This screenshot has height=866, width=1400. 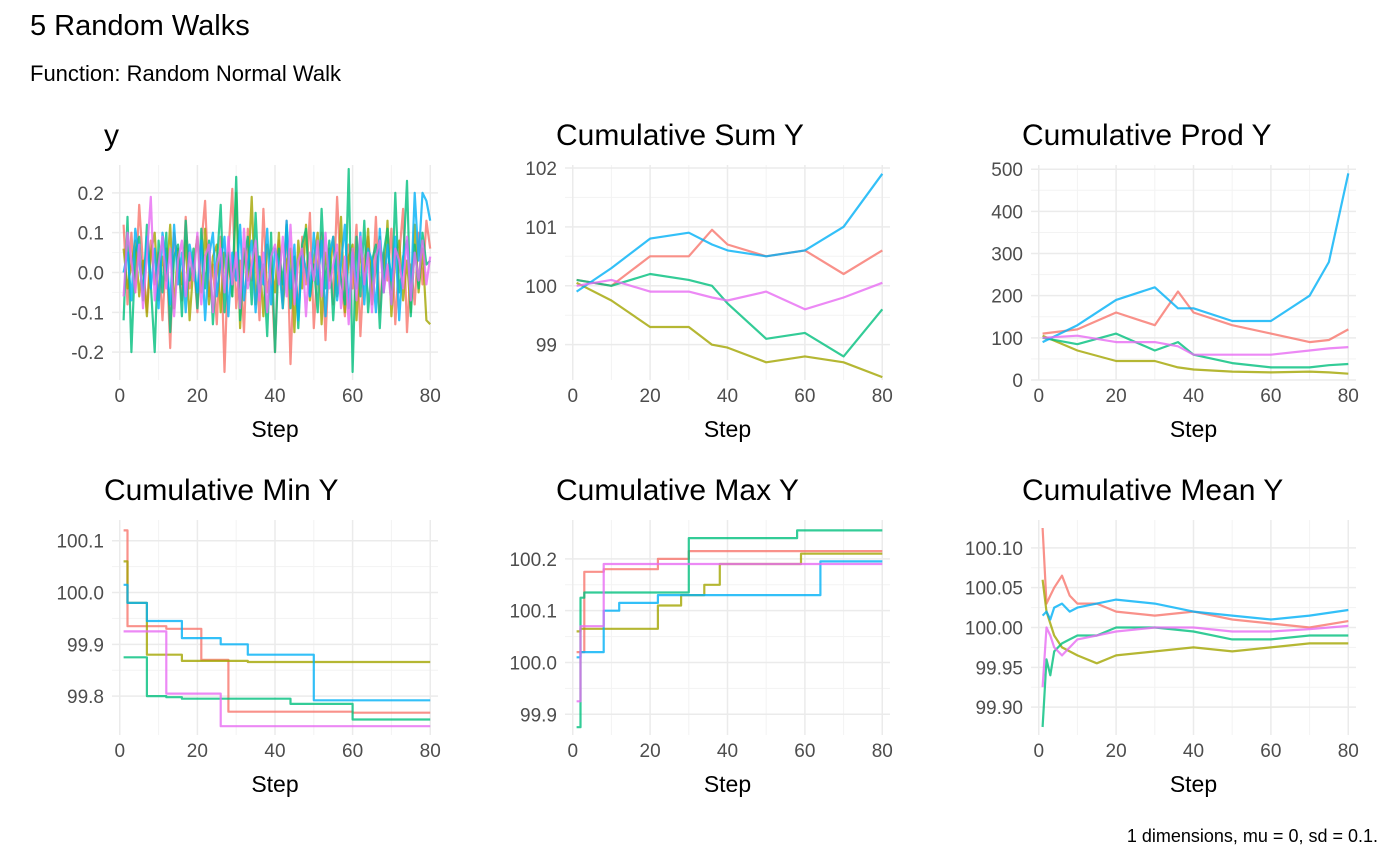 I want to click on chart-title: 5 Random Walks, so click(x=140, y=26).